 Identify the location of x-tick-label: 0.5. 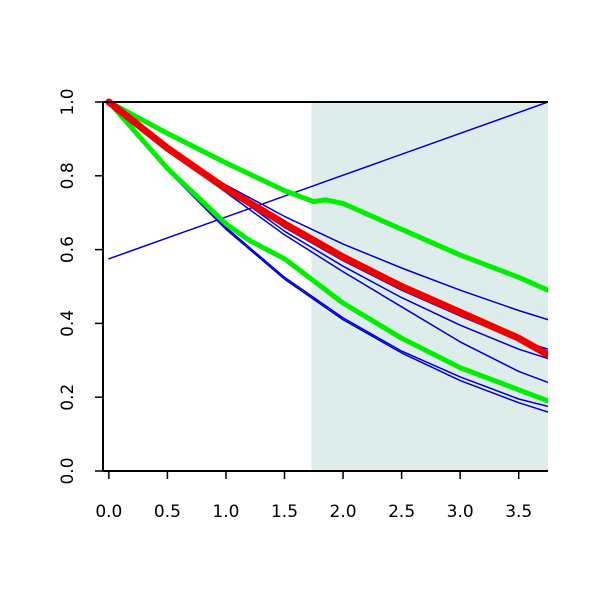
(167, 512).